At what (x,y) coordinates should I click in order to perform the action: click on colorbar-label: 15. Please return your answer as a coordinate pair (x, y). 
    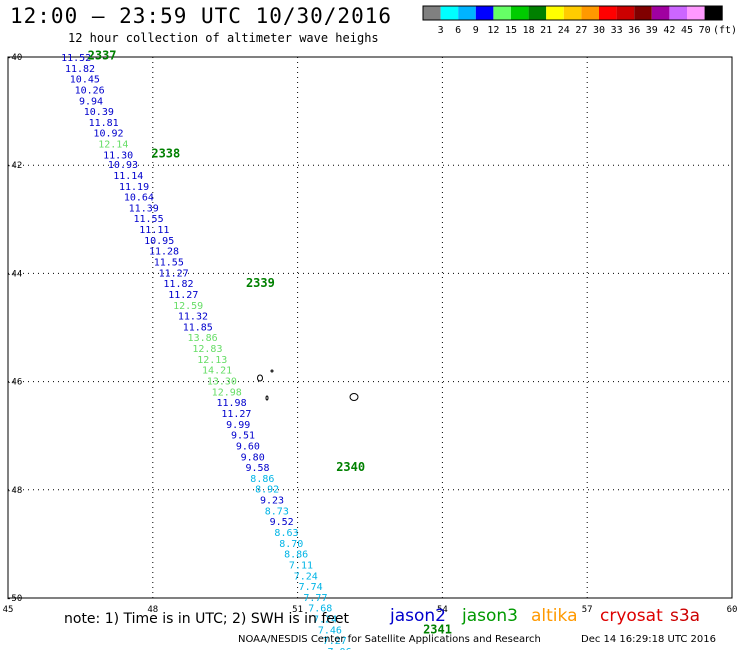
    Looking at the image, I should click on (511, 30).